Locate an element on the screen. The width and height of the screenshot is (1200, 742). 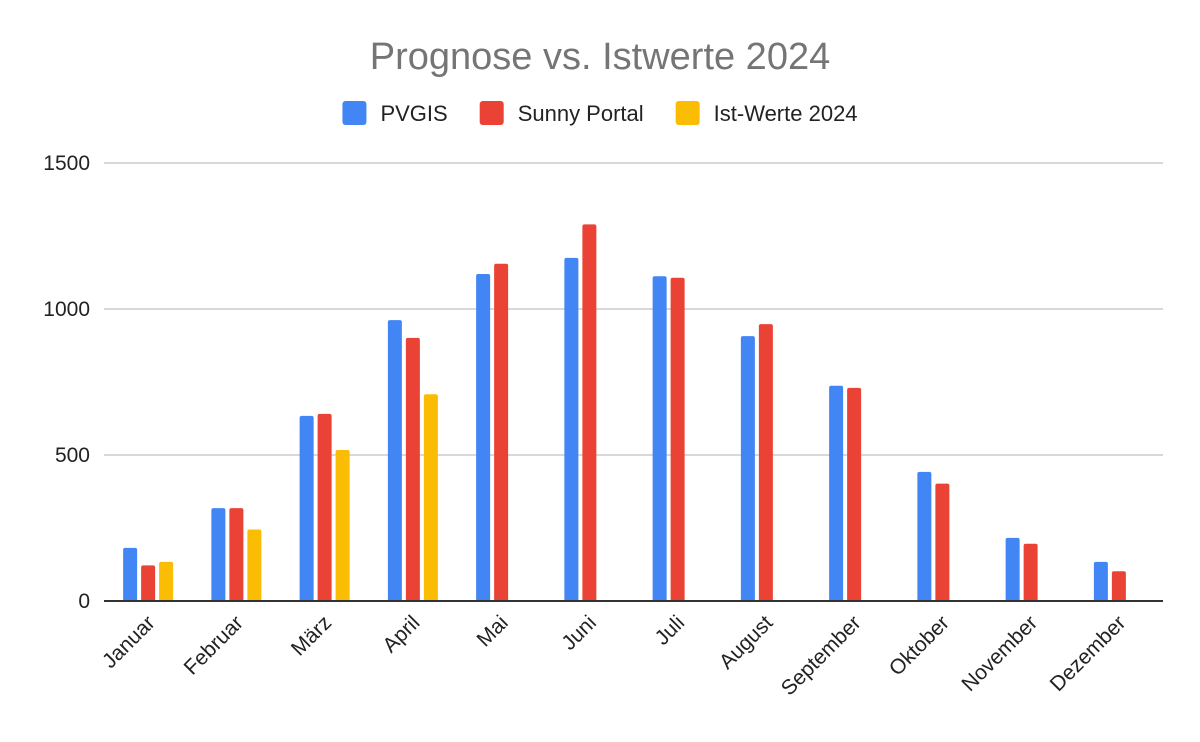
x-category-label: Mai is located at coordinates (492, 631).